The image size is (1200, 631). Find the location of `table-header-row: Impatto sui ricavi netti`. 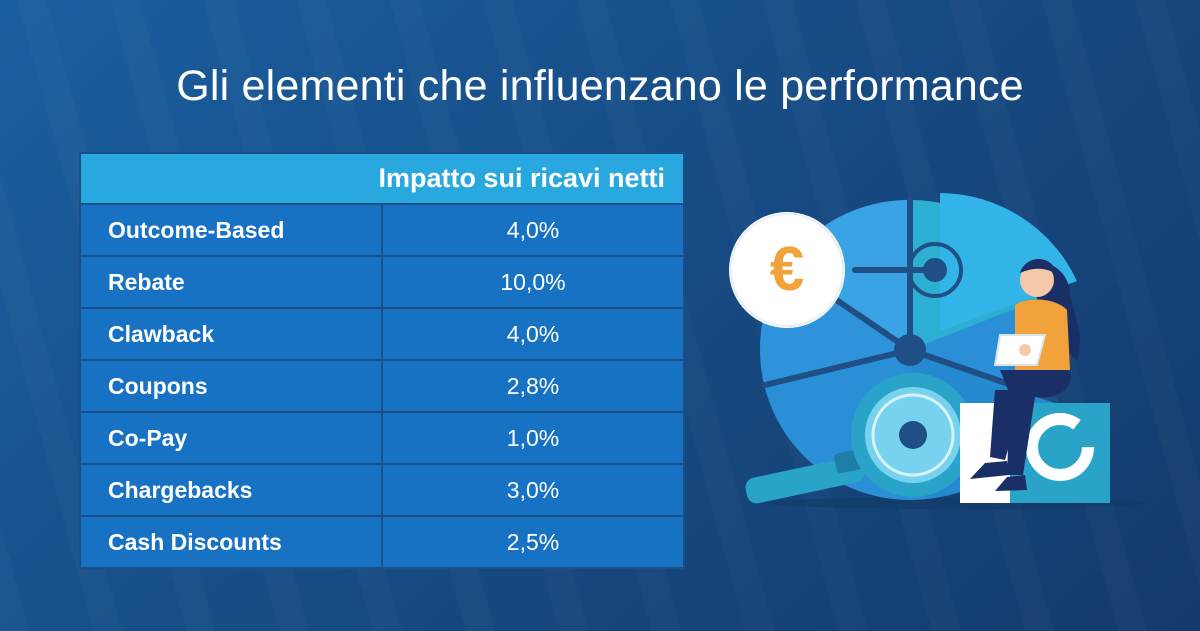

table-header-row: Impatto sui ricavi netti is located at coordinates (382, 178).